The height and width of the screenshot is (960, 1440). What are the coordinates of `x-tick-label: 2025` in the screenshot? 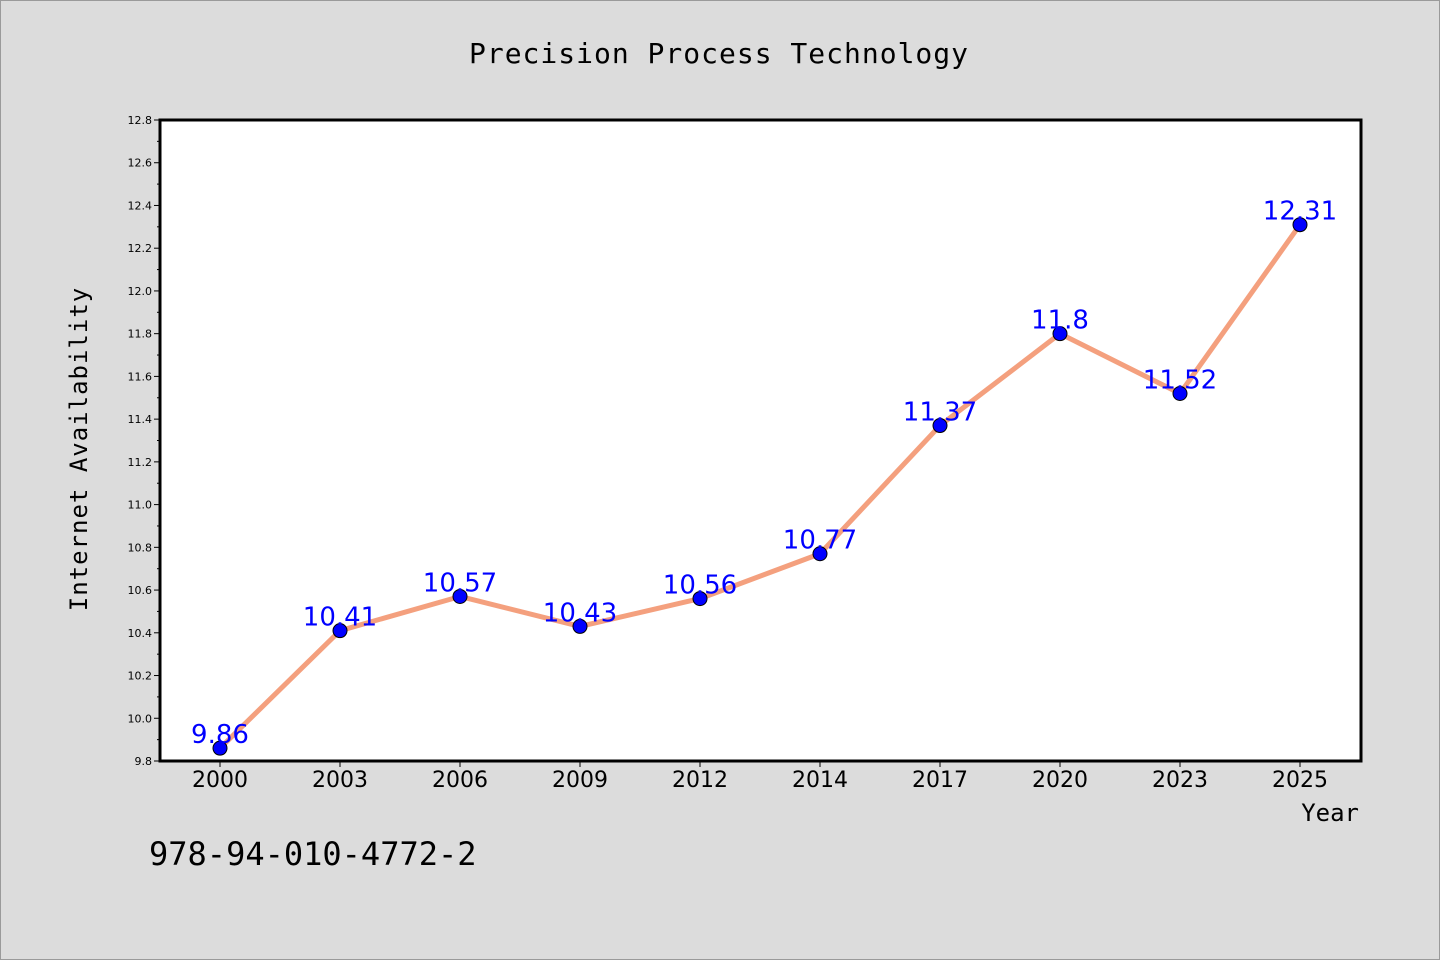 It's located at (1300, 780).